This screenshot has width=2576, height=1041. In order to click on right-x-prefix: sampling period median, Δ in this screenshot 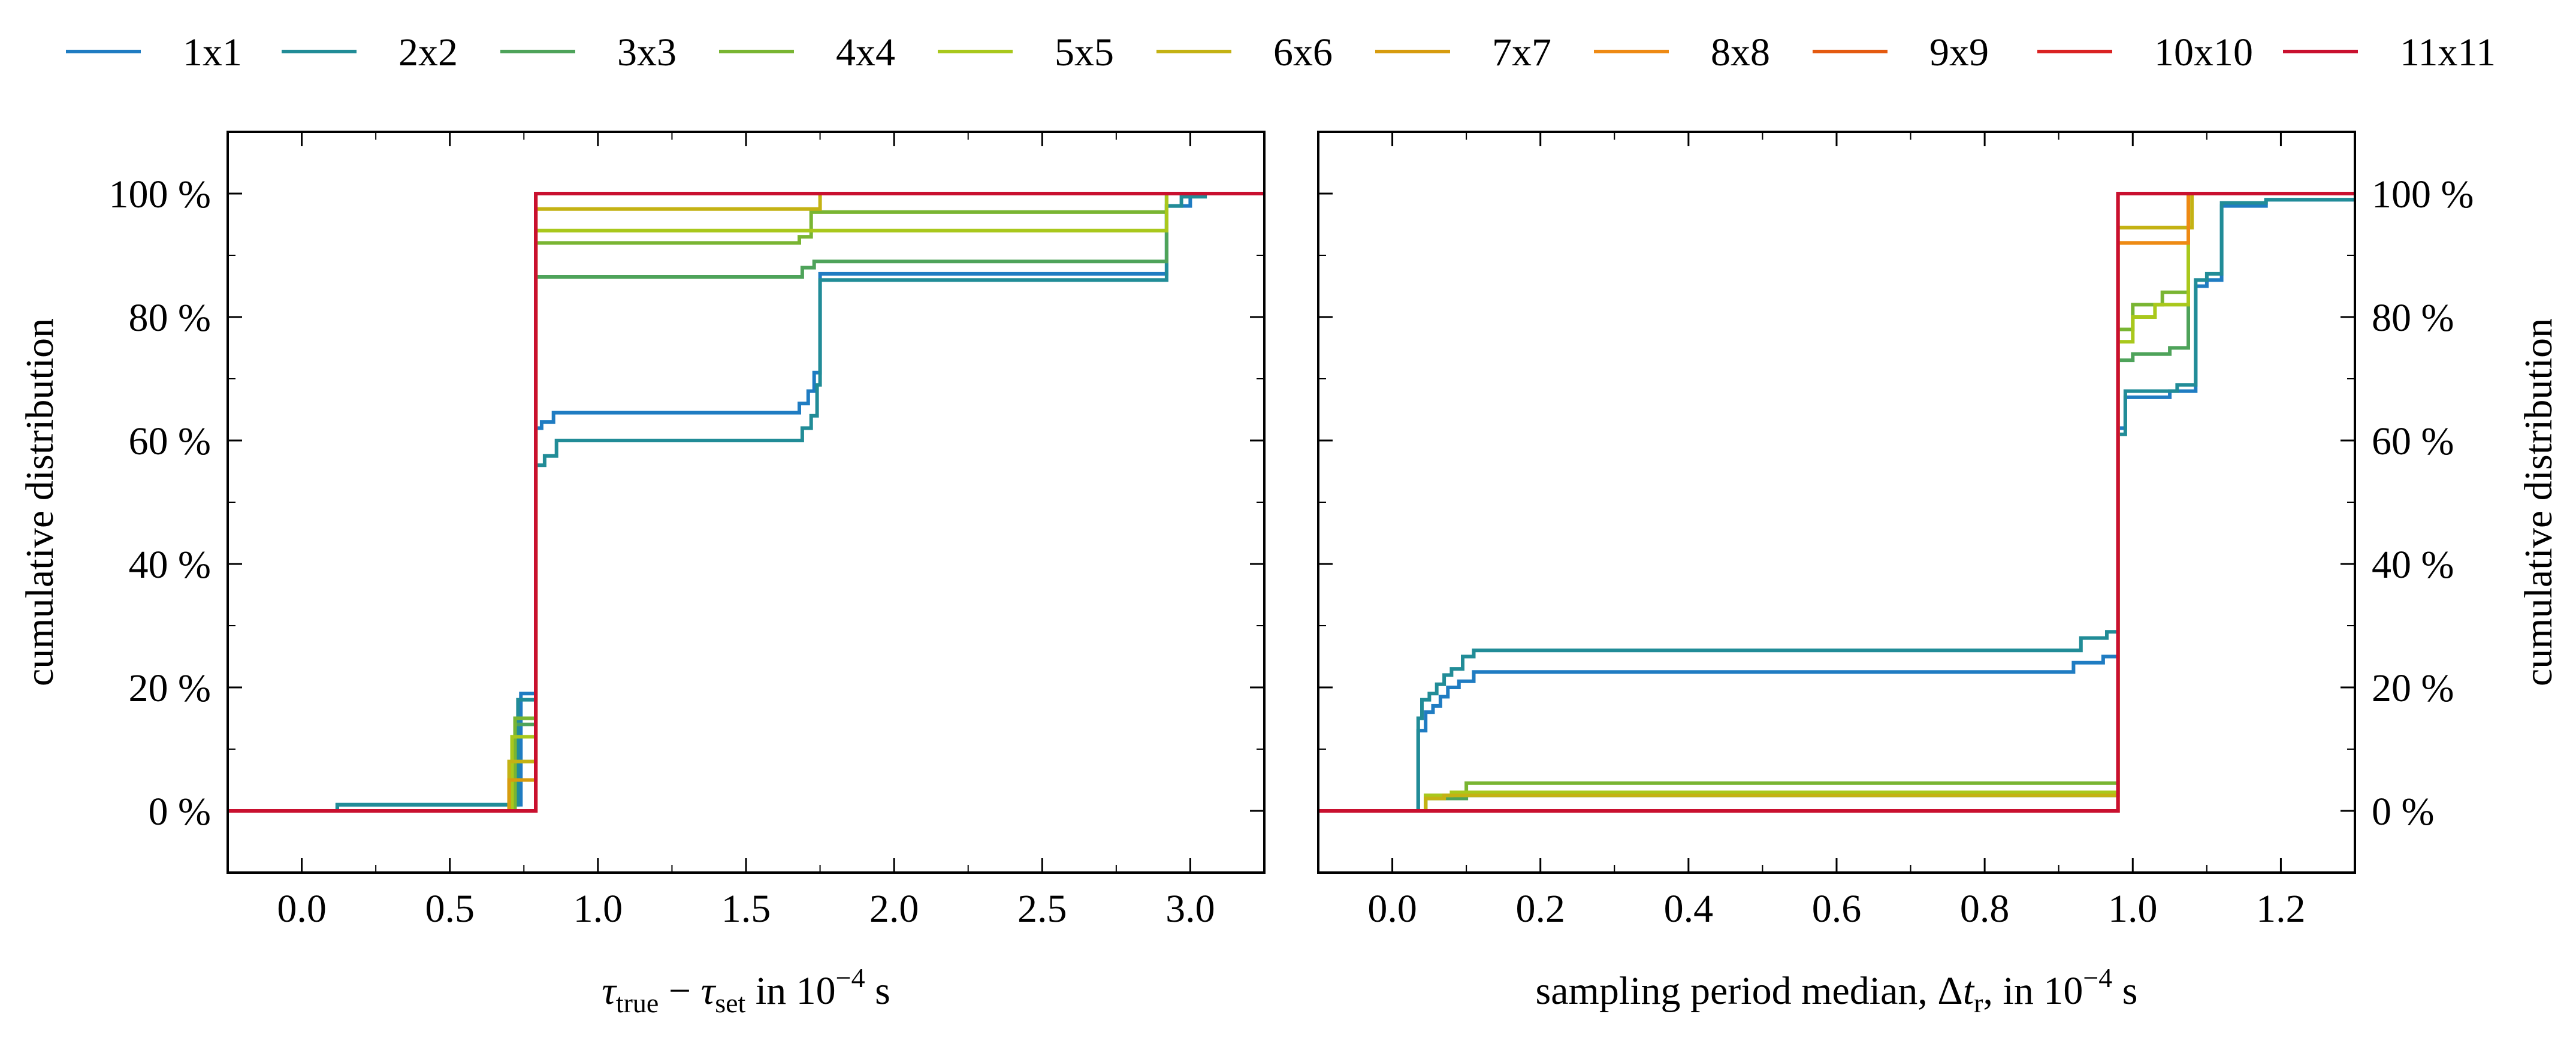, I will do `click(1750, 991)`.